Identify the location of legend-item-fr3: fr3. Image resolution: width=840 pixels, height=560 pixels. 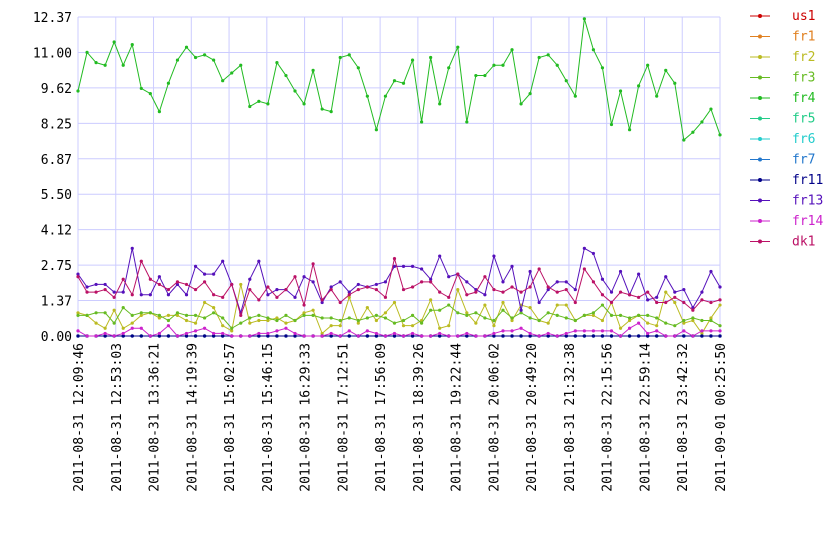
(782, 78).